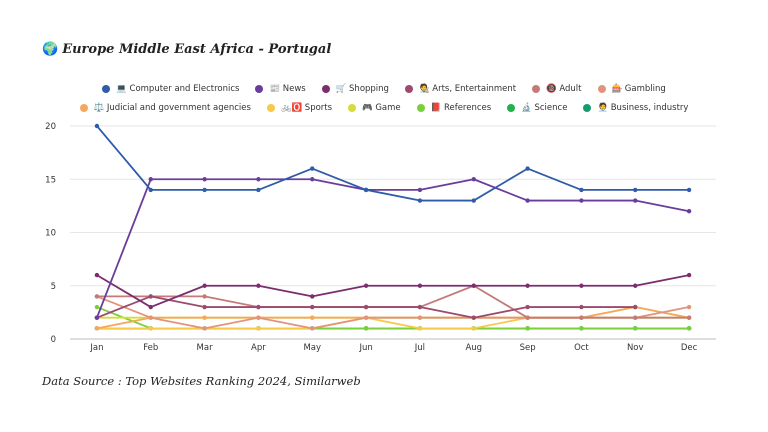 The image size is (768, 432). I want to click on legend-item: 🎮 Game, so click(374, 108).